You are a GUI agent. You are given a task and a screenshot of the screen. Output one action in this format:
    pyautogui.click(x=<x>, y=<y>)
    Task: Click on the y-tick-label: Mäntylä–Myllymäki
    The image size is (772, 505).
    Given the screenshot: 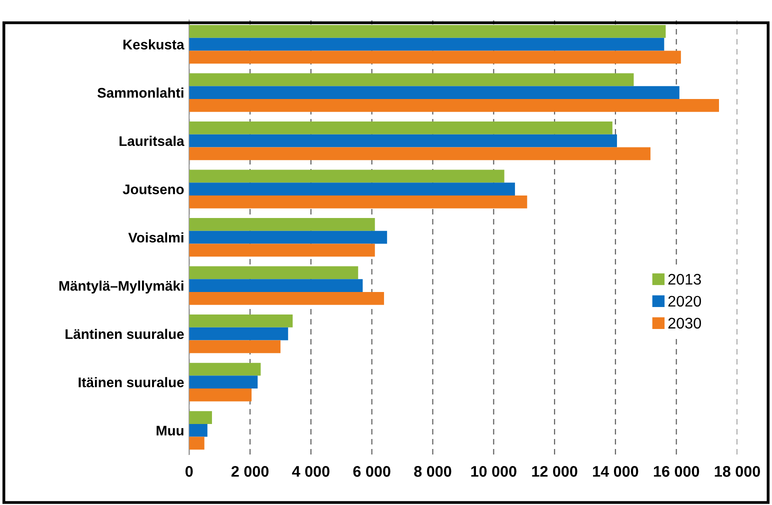 What is the action you would take?
    pyautogui.click(x=121, y=287)
    